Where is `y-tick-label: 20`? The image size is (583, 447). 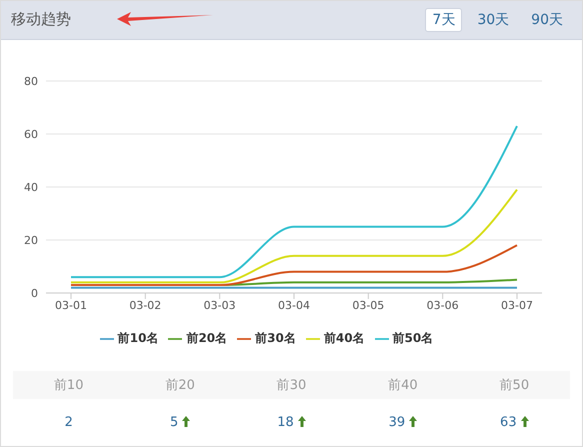 y-tick-label: 20 is located at coordinates (31, 240).